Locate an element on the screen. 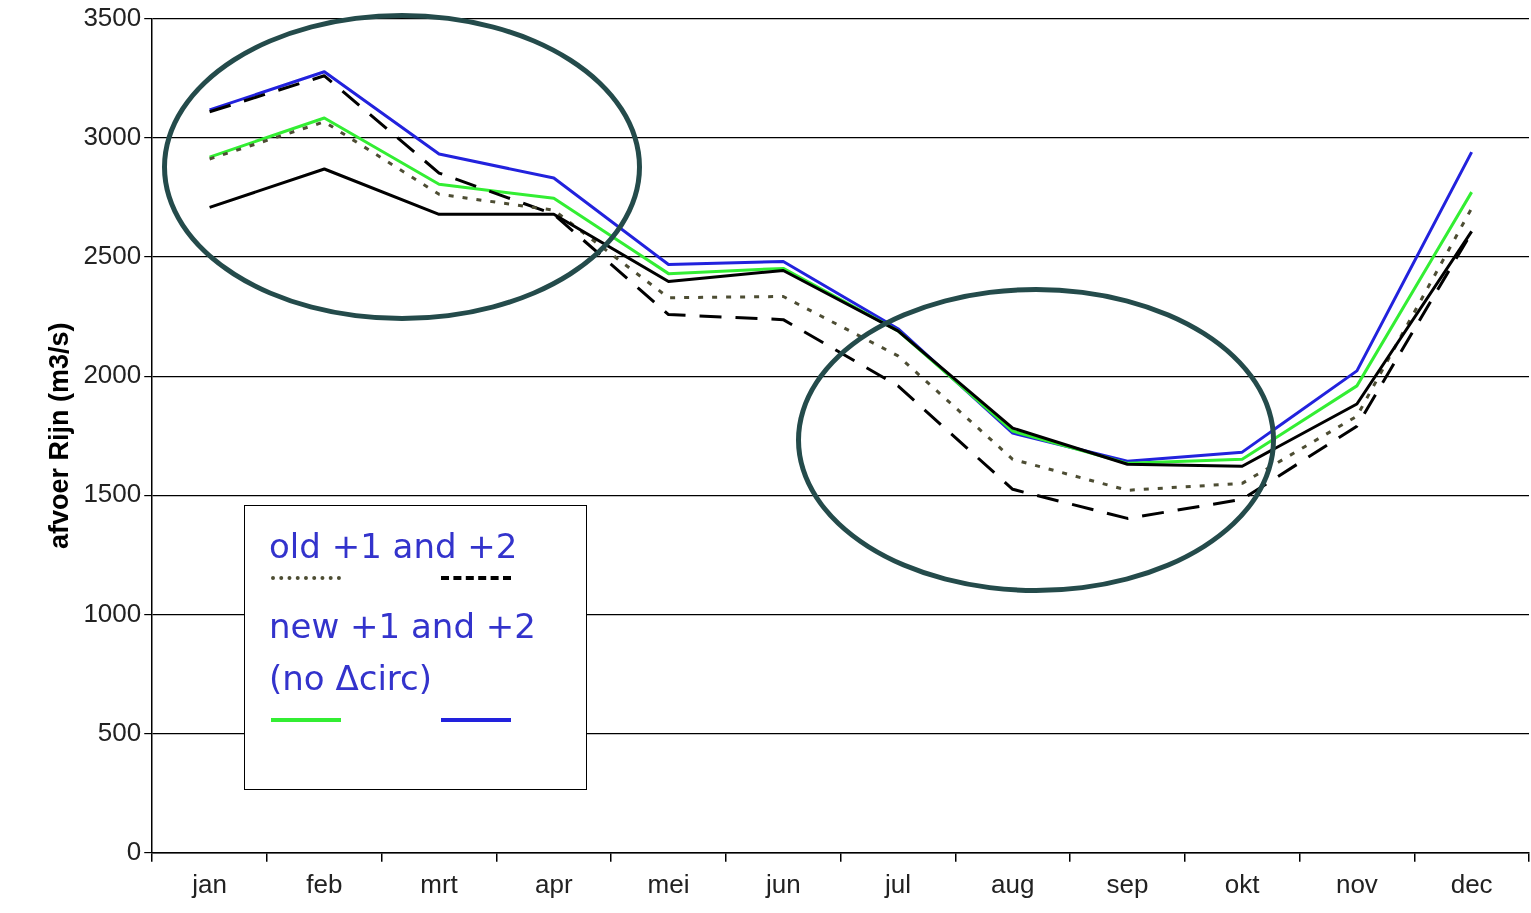 This screenshot has height=913, width=1531. x-tick-label: jun is located at coordinates (782, 883).